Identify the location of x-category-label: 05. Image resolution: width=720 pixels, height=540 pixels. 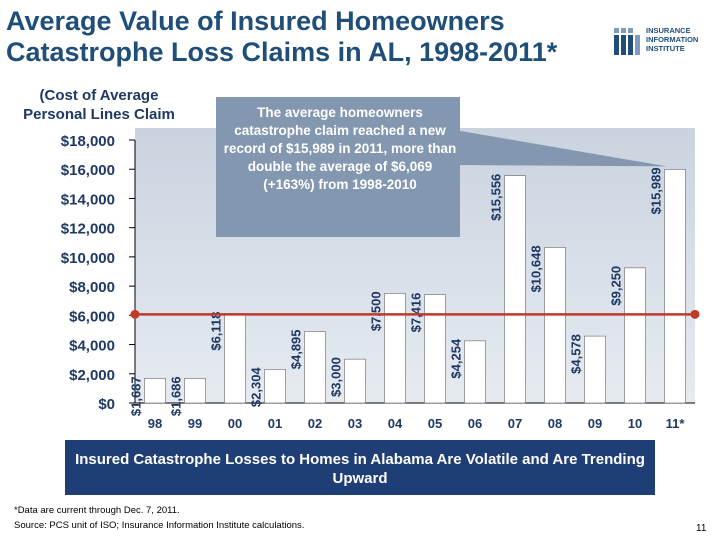
(435, 423).